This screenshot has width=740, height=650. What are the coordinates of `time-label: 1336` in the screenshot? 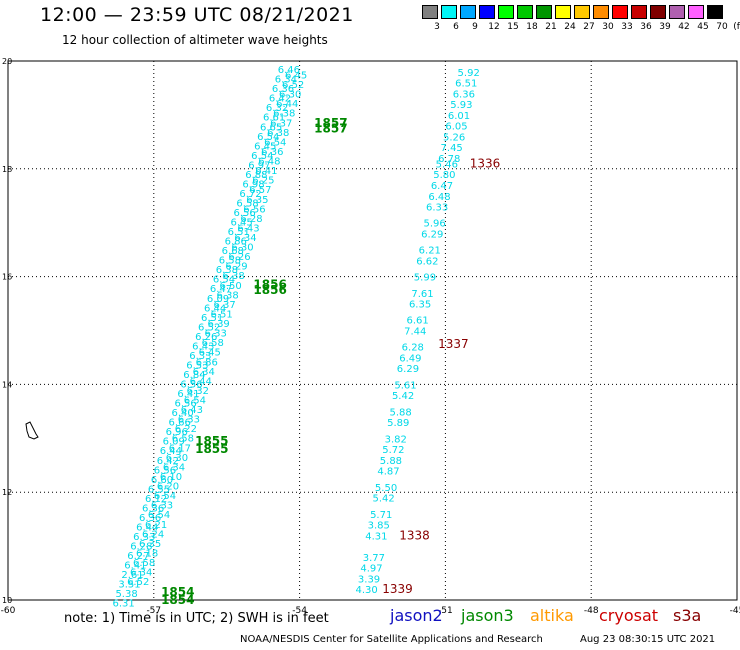 It's located at (485, 163).